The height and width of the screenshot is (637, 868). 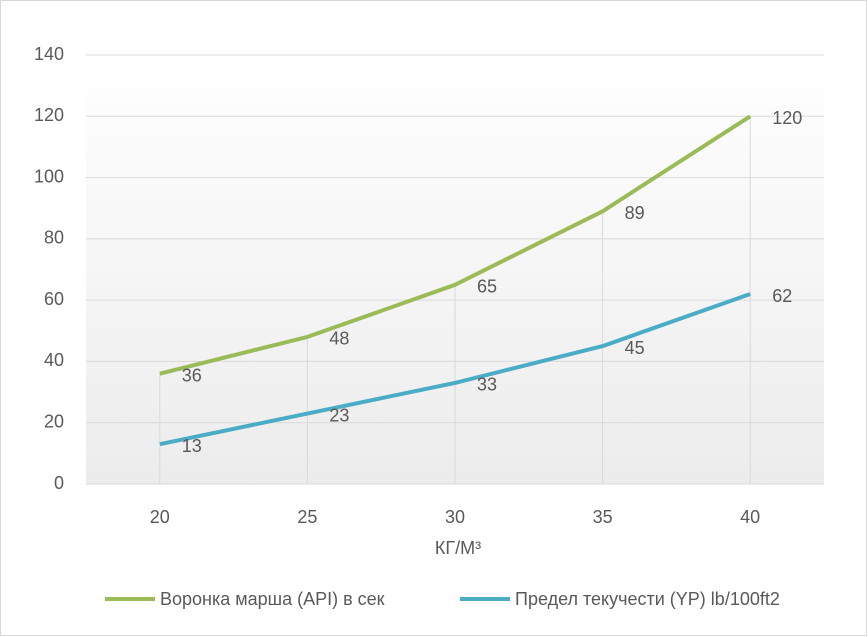 I want to click on data-label: 13, so click(x=192, y=446).